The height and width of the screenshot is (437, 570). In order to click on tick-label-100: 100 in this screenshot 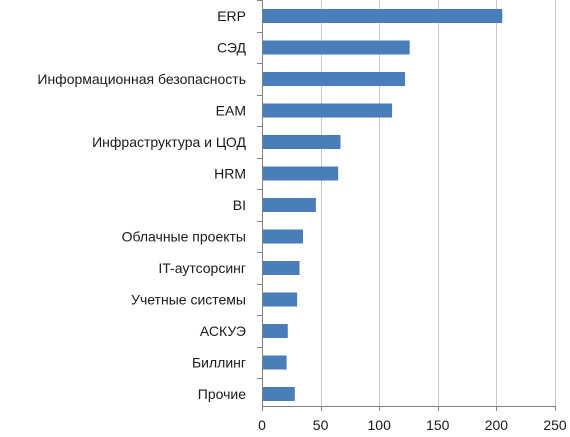, I will do `click(380, 425)`.